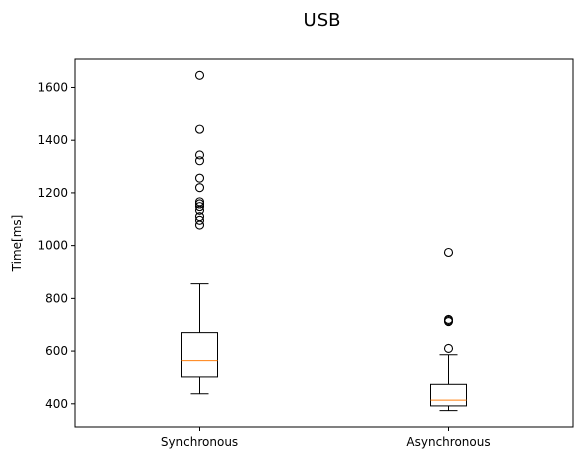  I want to click on chart-title: USB, so click(322, 20).